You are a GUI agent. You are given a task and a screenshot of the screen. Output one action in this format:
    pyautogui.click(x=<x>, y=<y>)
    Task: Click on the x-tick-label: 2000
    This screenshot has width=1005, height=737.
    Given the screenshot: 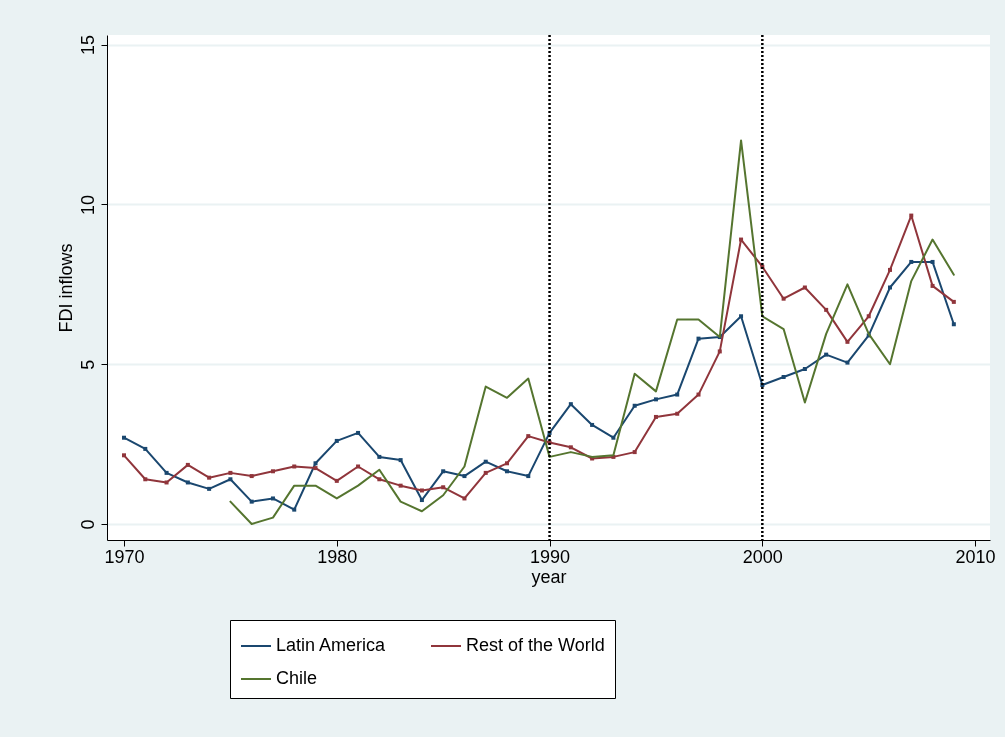 What is the action you would take?
    pyautogui.click(x=762, y=556)
    